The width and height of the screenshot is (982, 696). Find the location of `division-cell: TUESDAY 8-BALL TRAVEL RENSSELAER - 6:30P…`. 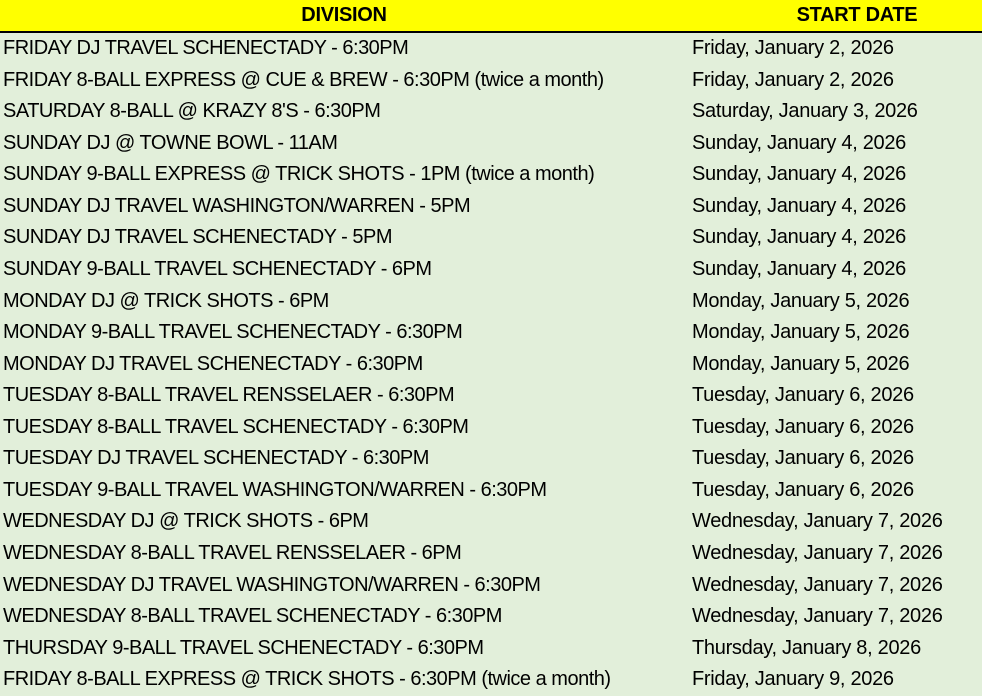

division-cell: TUESDAY 8-BALL TRAVEL RENSSELAER - 6:30P… is located at coordinates (229, 395).